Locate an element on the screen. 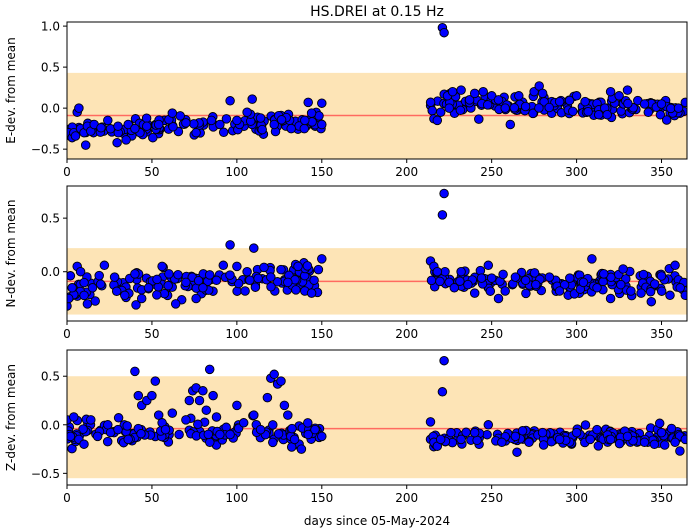 The width and height of the screenshot is (692, 531). x-tick-label: 0 is located at coordinates (67, 334).